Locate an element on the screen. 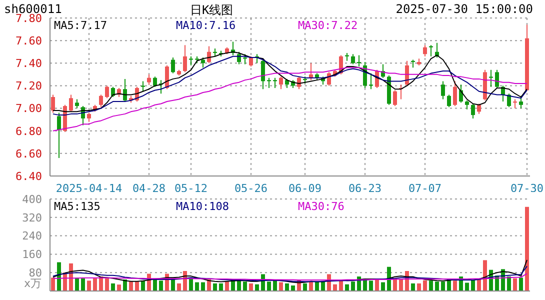  x-tick-label: 05-12 is located at coordinates (191, 188).